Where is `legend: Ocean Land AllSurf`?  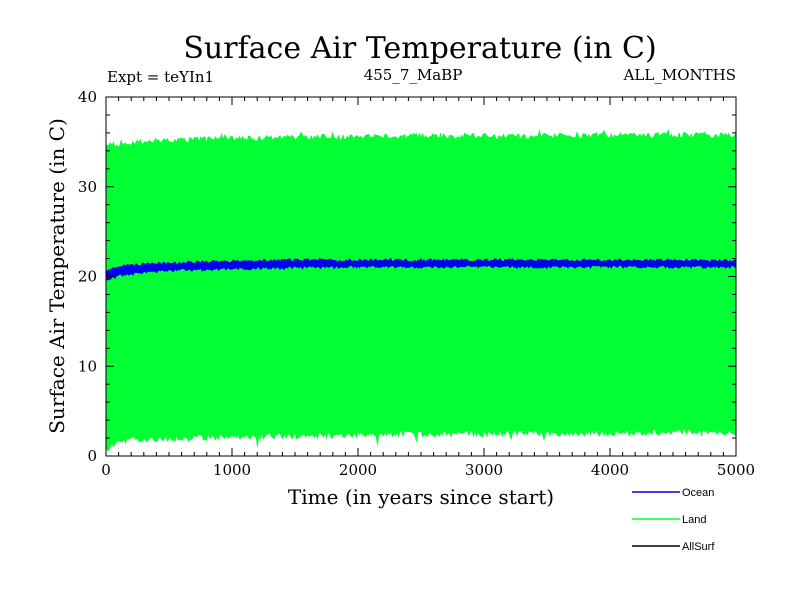
legend: Ocean Land AllSurf is located at coordinates (673, 520).